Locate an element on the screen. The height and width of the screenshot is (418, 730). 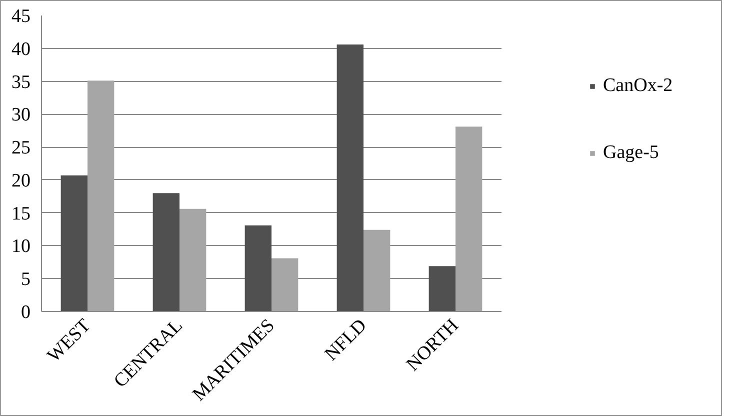
y-tick-label: 45 is located at coordinates (21, 16).